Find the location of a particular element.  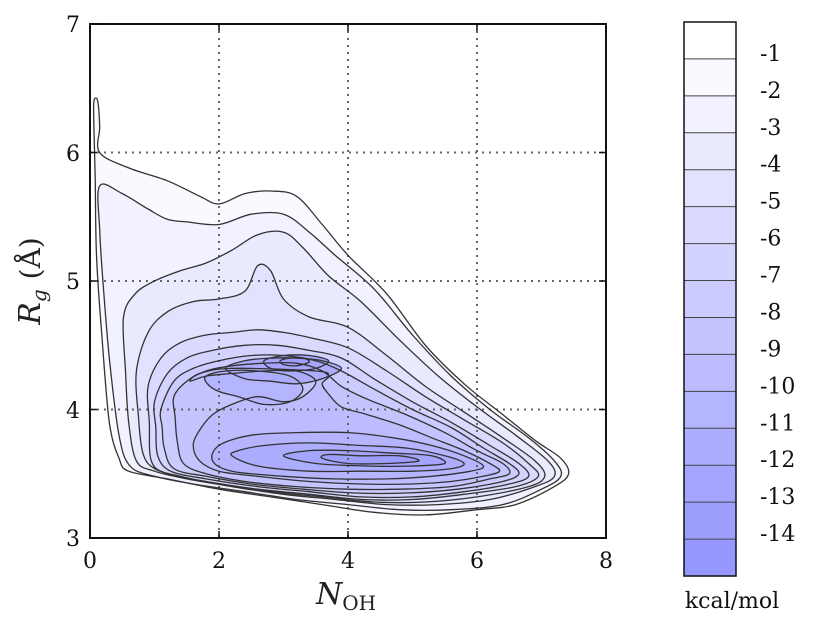

y-tick-labels: 3 4 5 6 7 is located at coordinates (73, 282).